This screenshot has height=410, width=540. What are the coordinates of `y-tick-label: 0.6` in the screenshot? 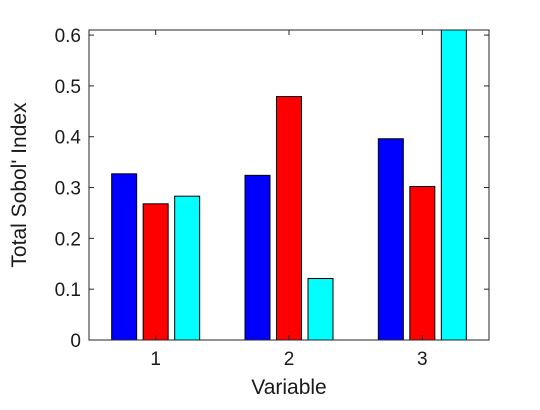 It's located at (68, 36).